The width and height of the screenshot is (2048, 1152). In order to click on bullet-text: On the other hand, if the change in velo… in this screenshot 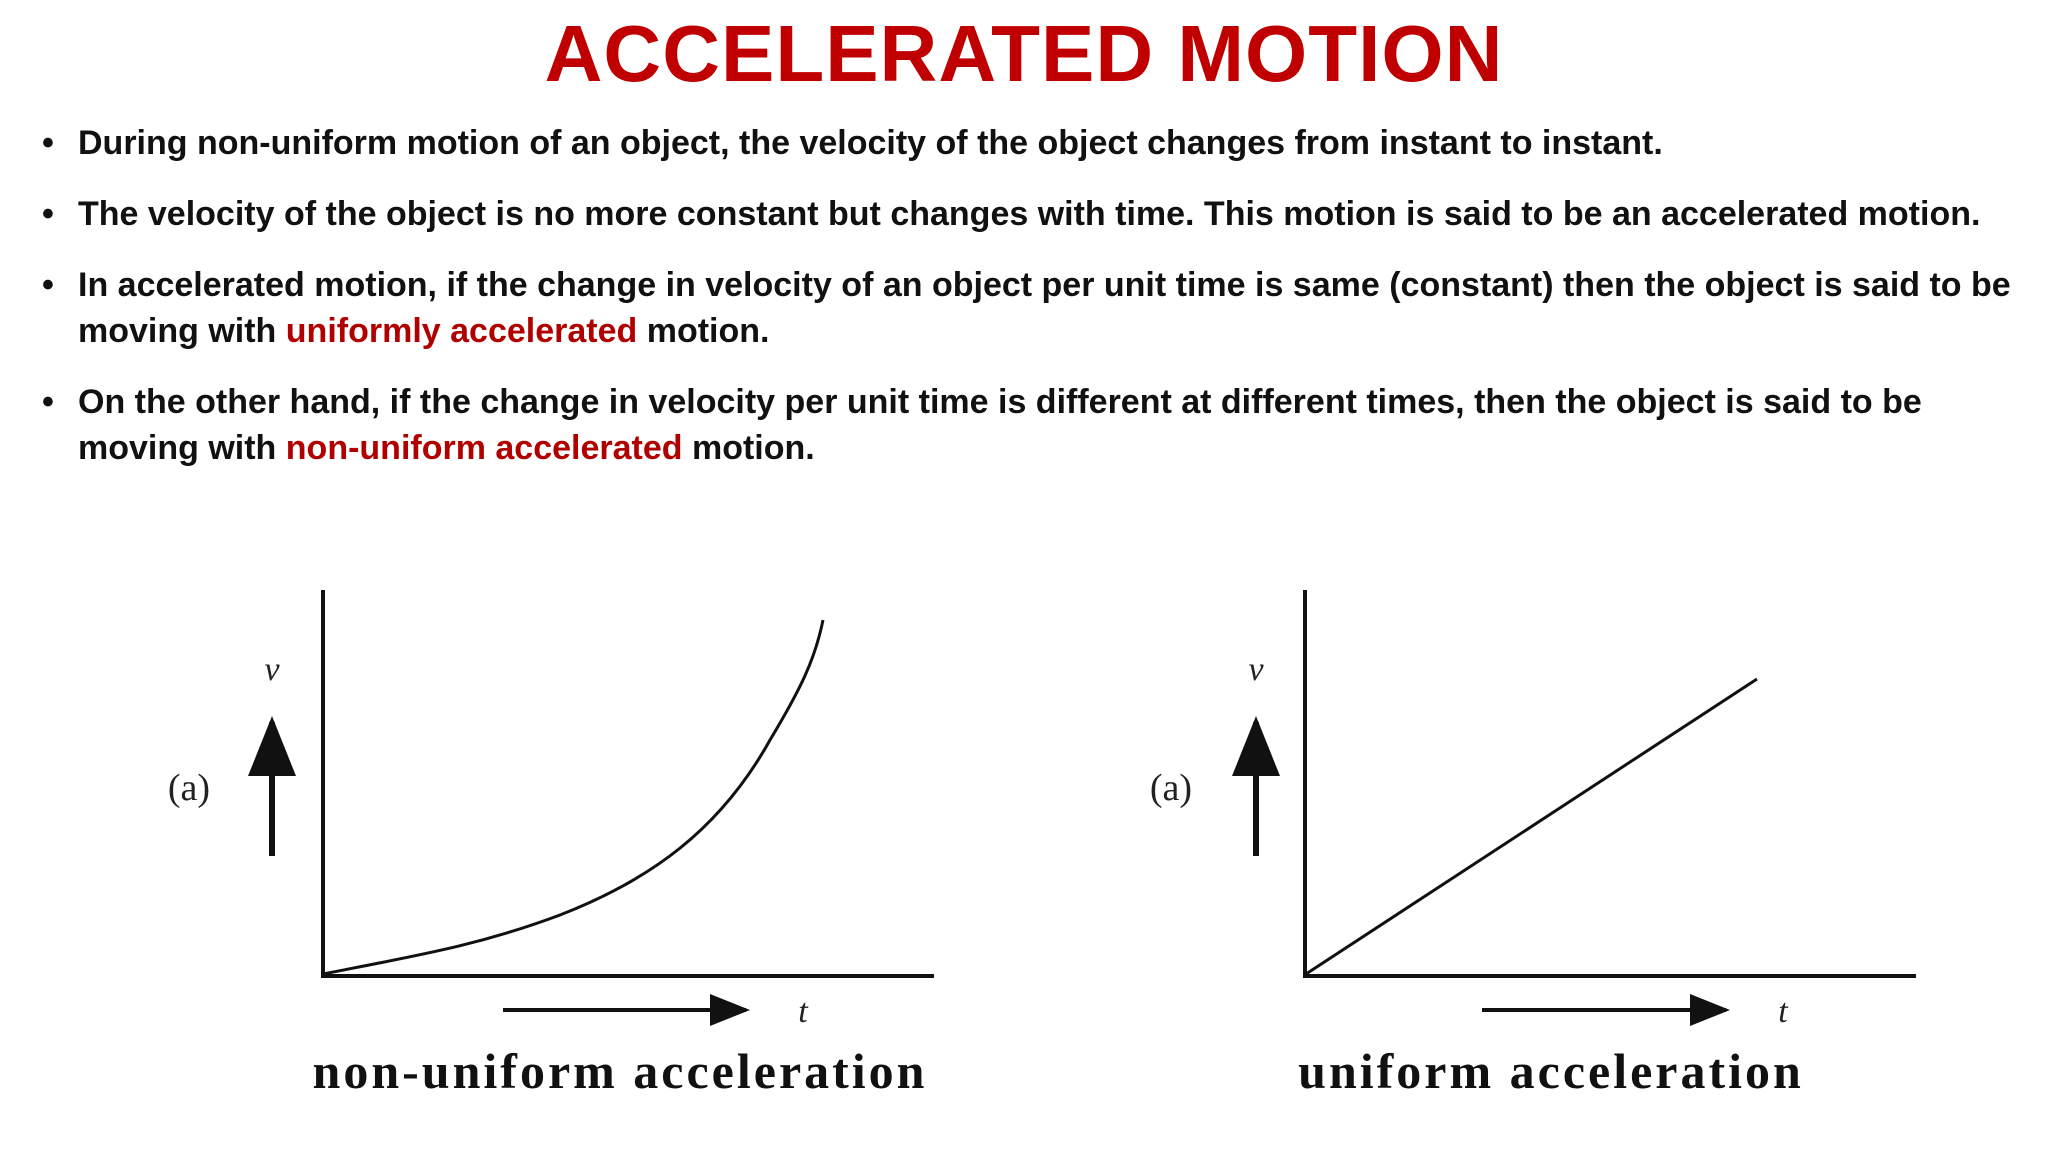, I will do `click(1000, 425)`.